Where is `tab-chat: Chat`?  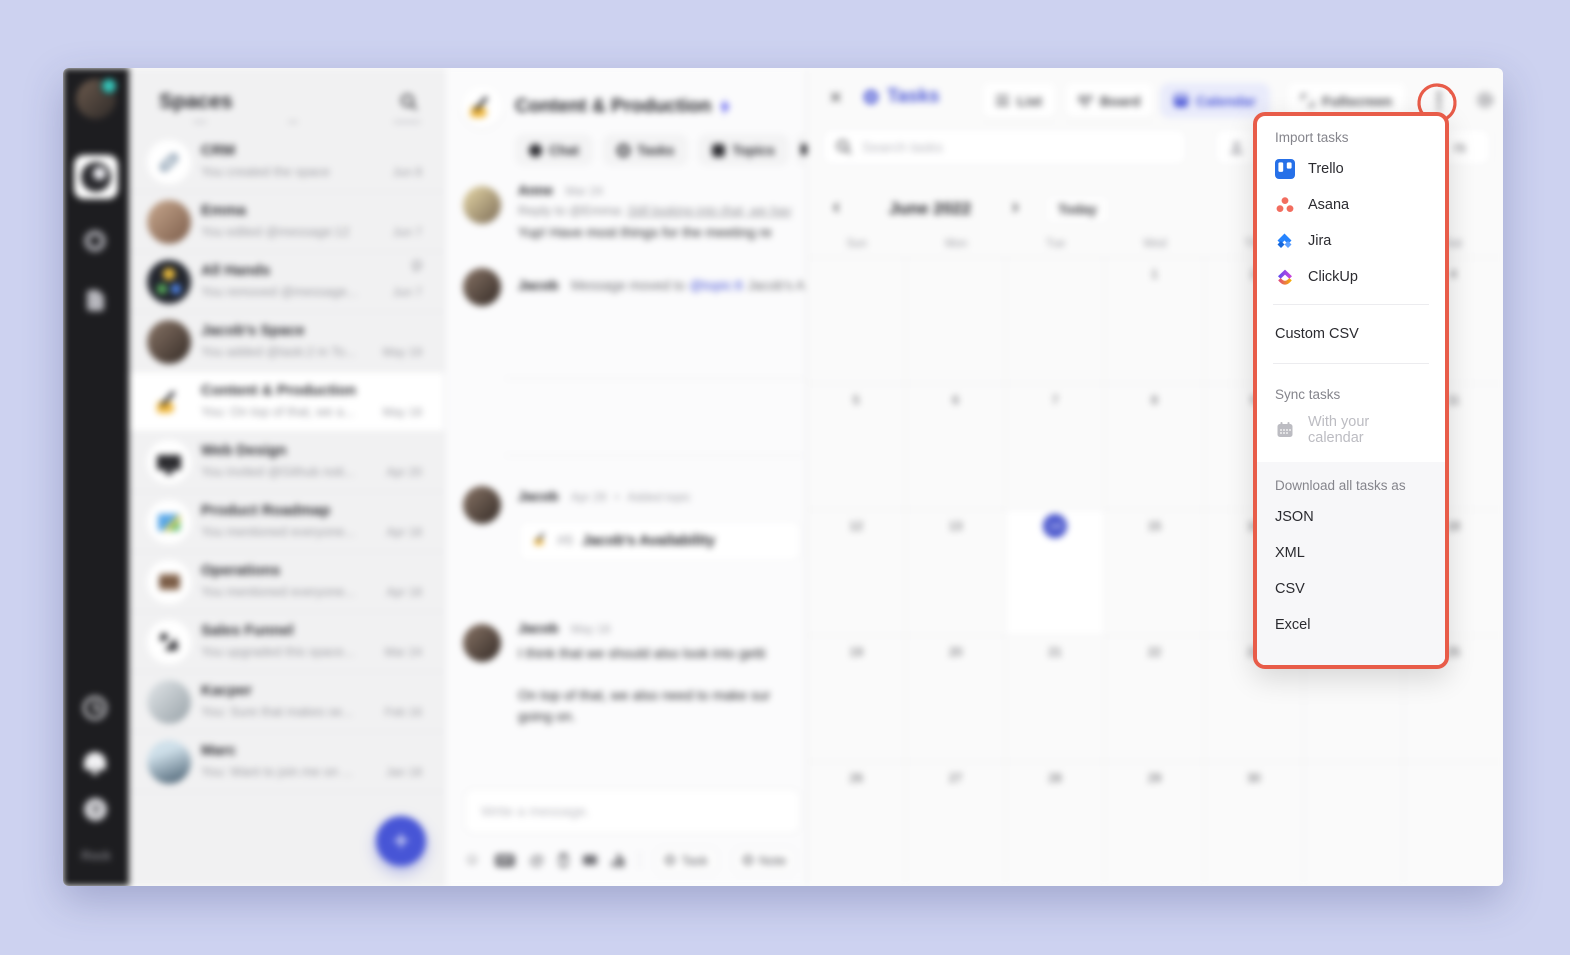 tab-chat: Chat is located at coordinates (554, 150).